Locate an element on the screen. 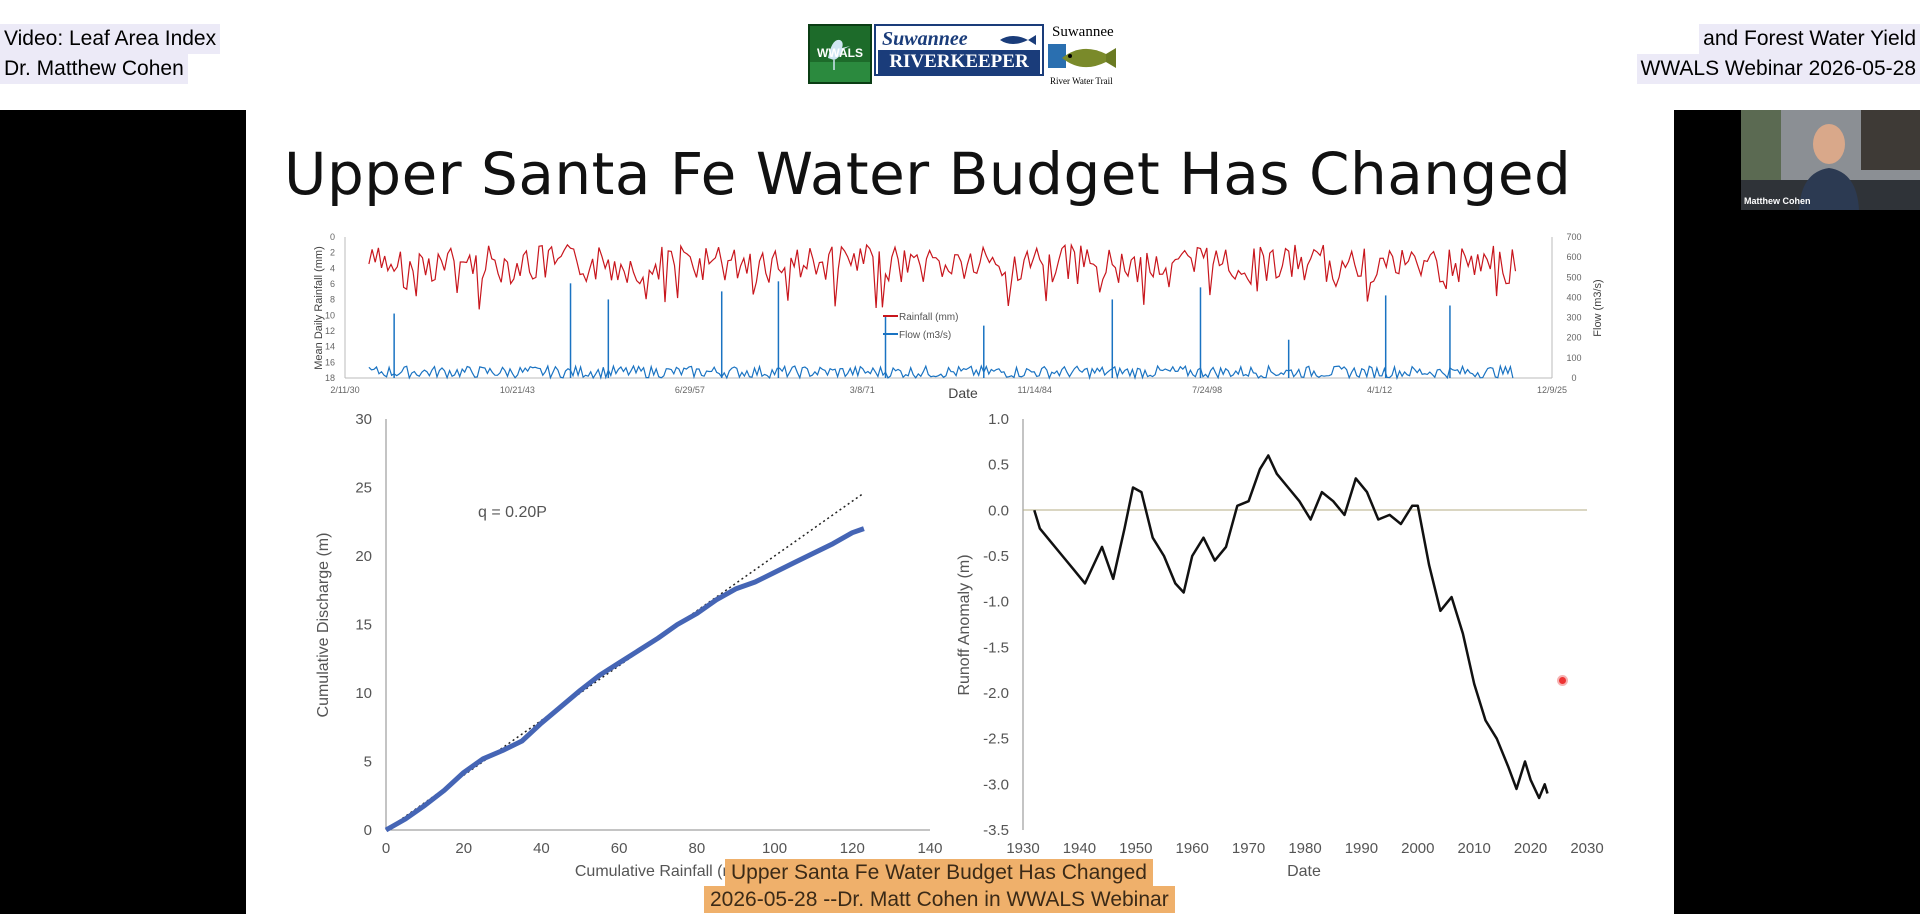 The image size is (1920, 914). flow-axis-ticks: 0 100 200 300 400 500 600 700 is located at coordinates (1573, 307).